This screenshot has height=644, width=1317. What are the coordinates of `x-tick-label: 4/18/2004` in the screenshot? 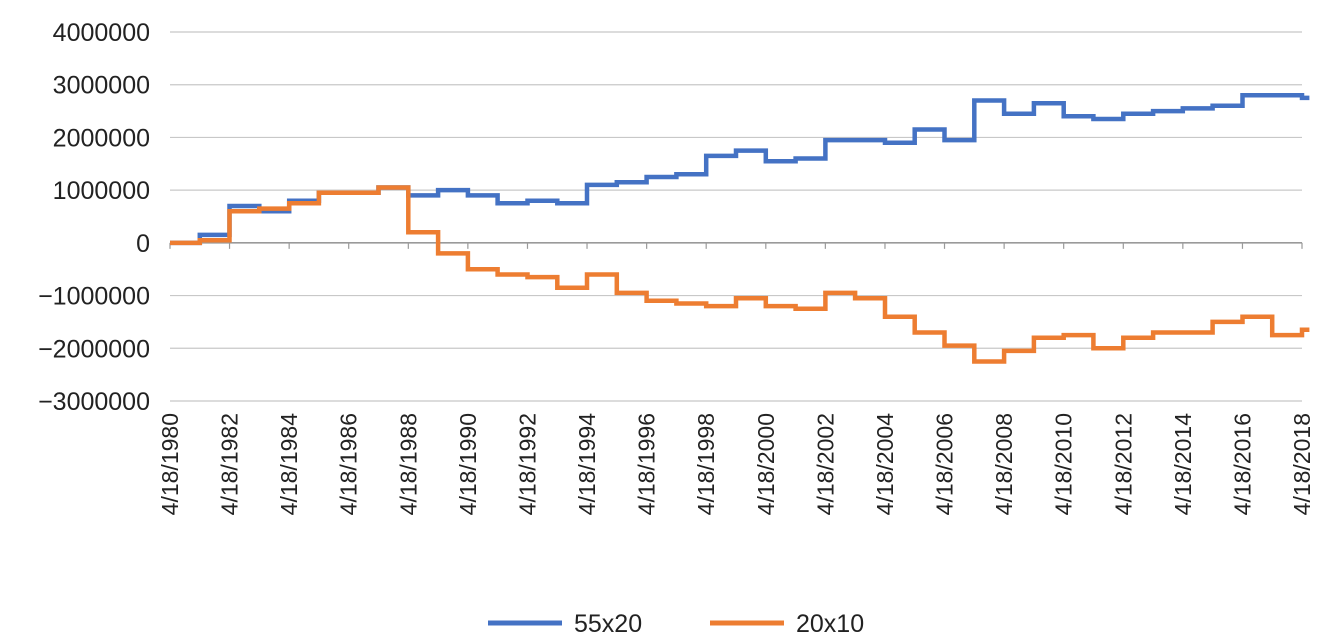 It's located at (885, 464).